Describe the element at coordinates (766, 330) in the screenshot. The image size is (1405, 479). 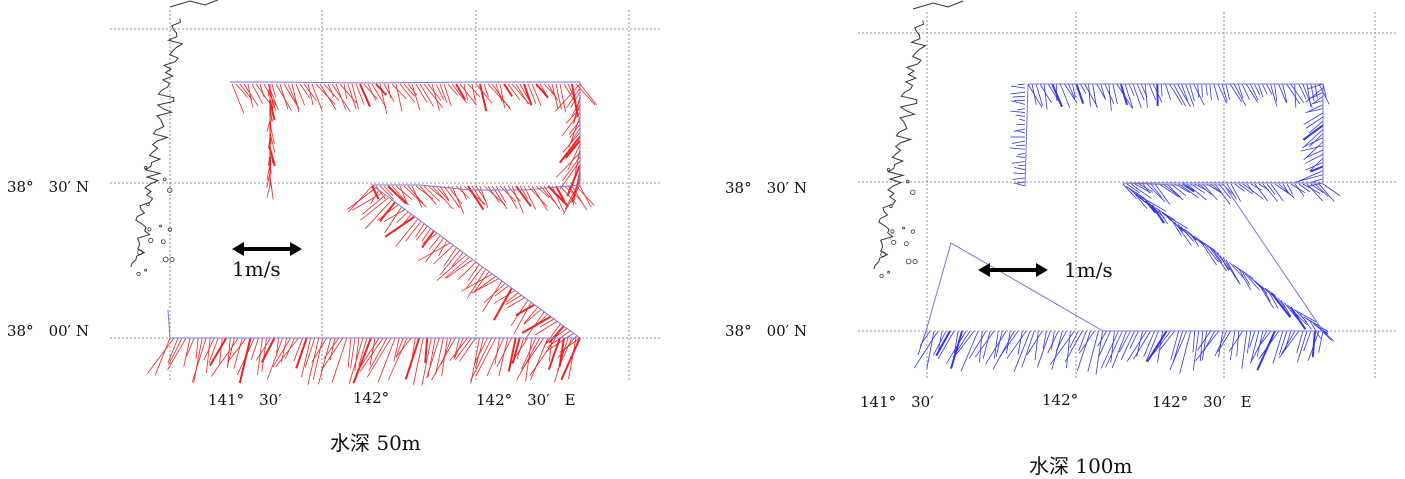
I see `lat-label-38-00: 38° 00′ N` at that location.